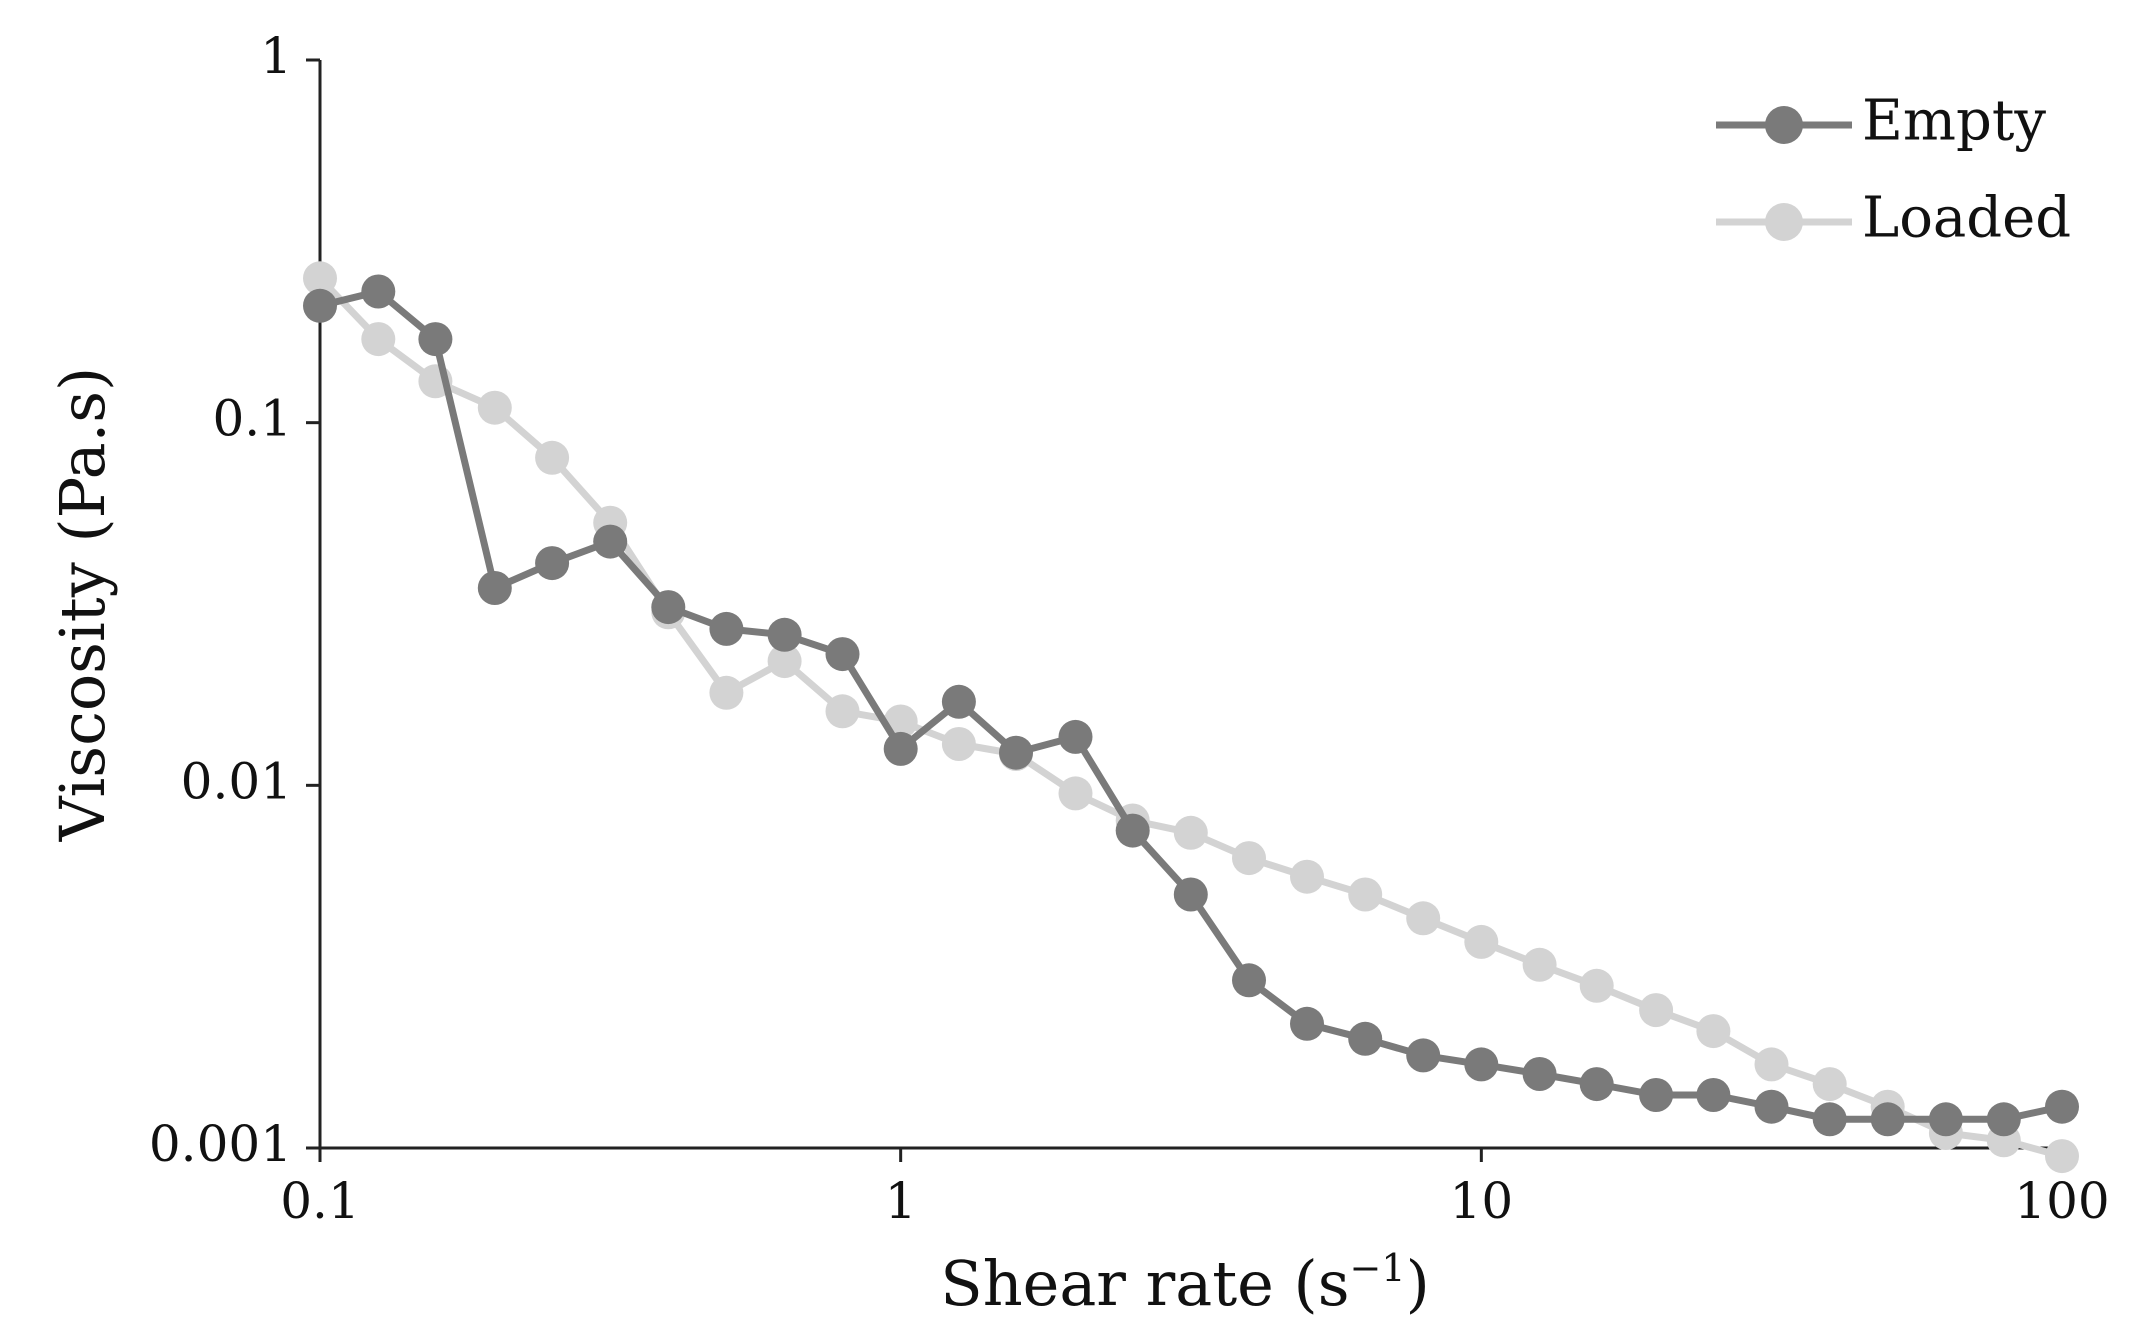 Image resolution: width=2130 pixels, height=1344 pixels. I want to click on legend-label-empty: Empty, so click(1954, 121).